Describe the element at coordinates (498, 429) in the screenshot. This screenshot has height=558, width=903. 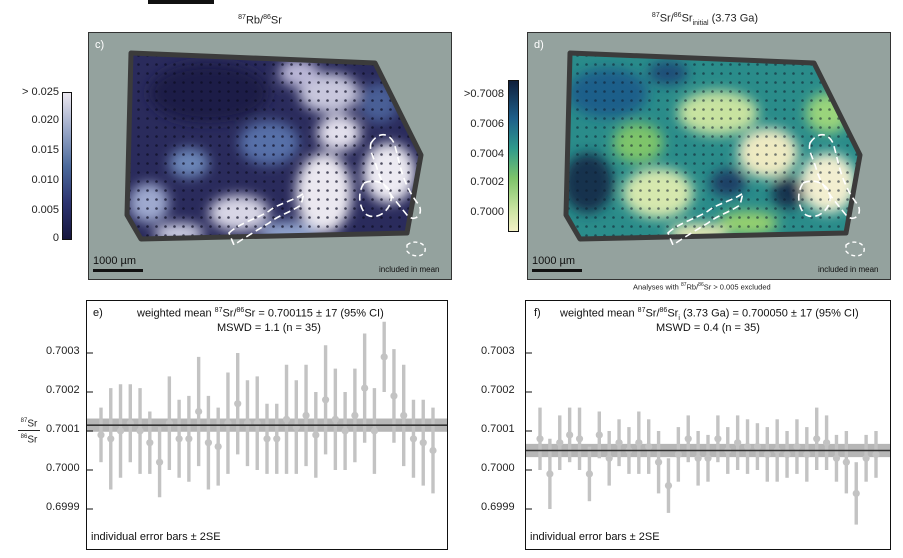
I see `plot-f-ytick: 0.7001` at that location.